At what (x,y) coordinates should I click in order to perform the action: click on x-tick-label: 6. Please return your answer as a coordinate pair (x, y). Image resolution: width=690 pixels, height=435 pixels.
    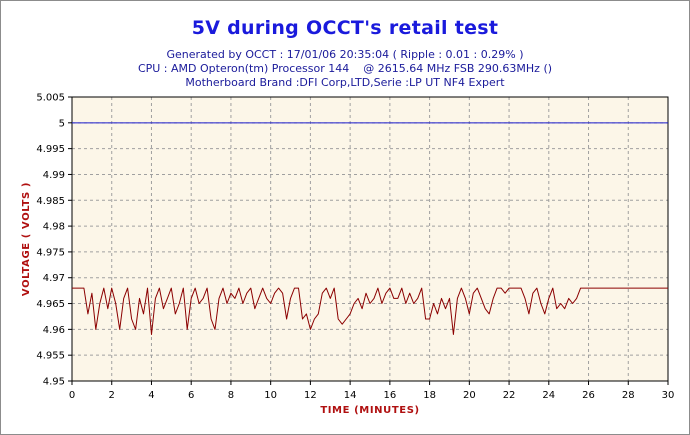
    Looking at the image, I should click on (191, 395).